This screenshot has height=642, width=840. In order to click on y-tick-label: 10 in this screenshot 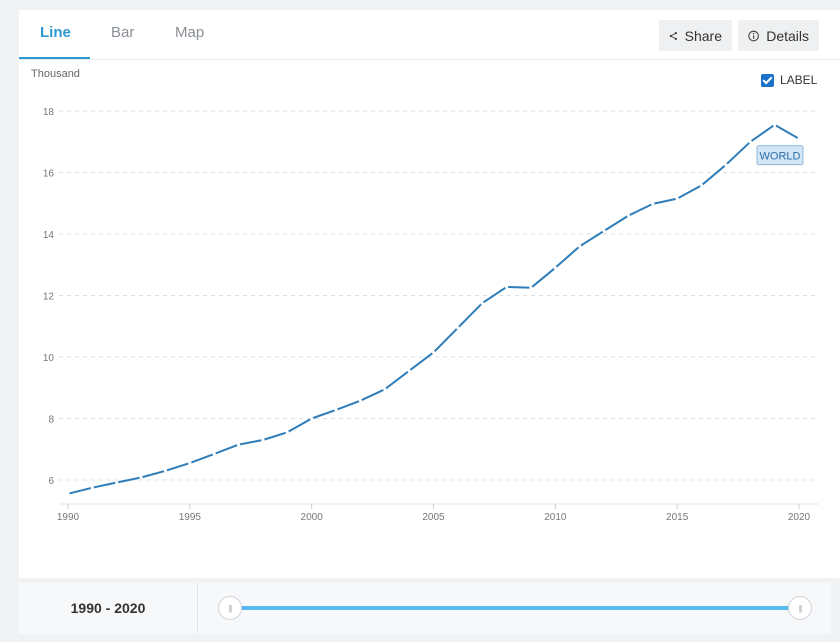, I will do `click(49, 358)`.